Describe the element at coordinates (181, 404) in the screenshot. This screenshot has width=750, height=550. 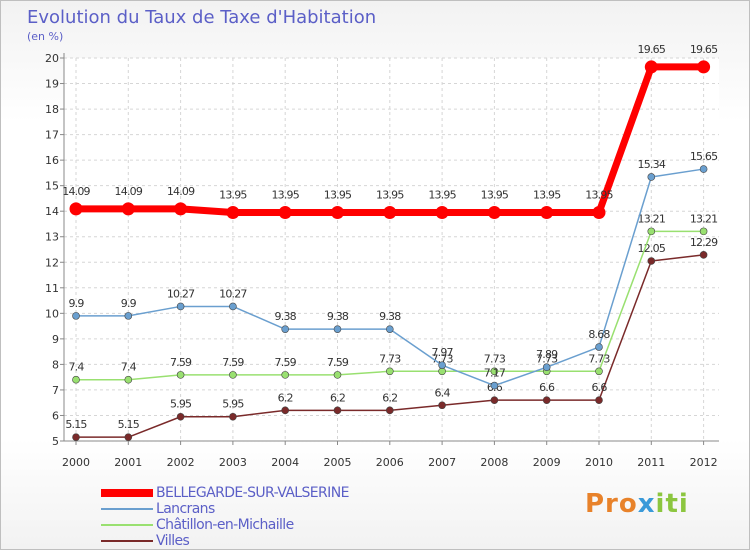
I see `data-label: 5.95` at that location.